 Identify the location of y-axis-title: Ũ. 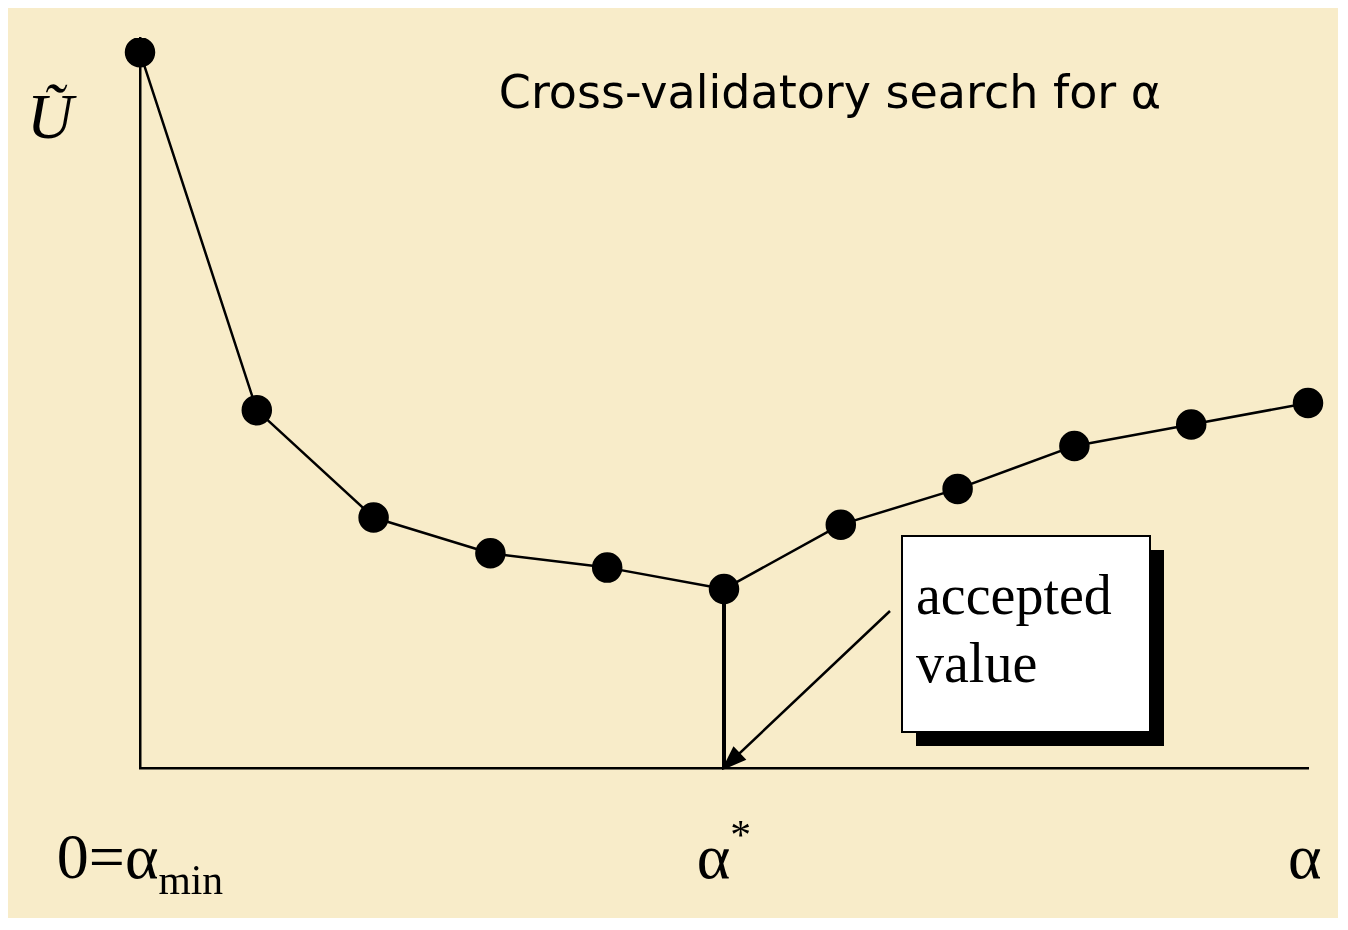
(51, 116).